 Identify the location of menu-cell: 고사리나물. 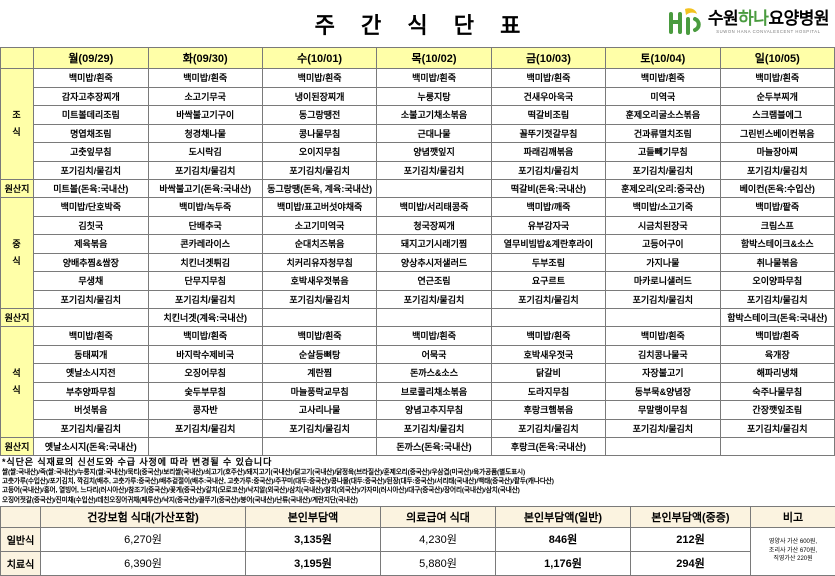
(319, 410).